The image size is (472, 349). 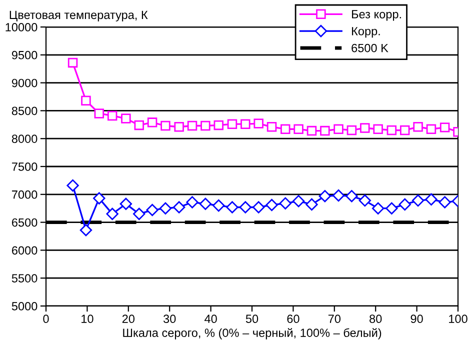 What do you see at coordinates (25, 306) in the screenshot?
I see `y-tick-label: 5000` at bounding box center [25, 306].